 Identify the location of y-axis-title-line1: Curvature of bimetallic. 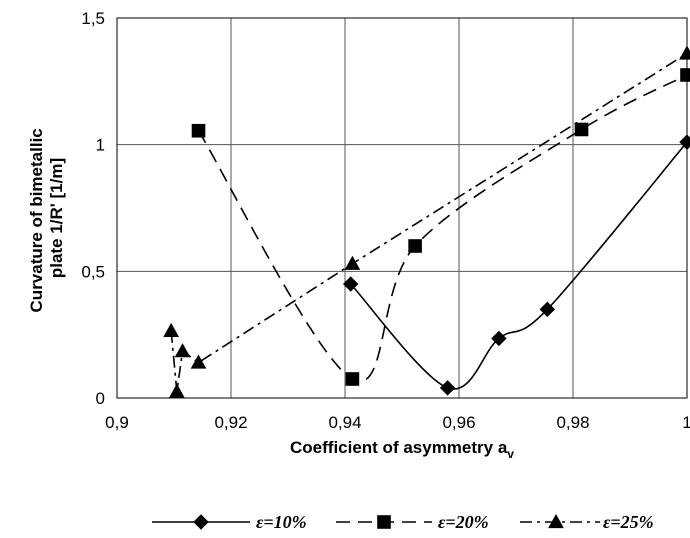
(36, 220).